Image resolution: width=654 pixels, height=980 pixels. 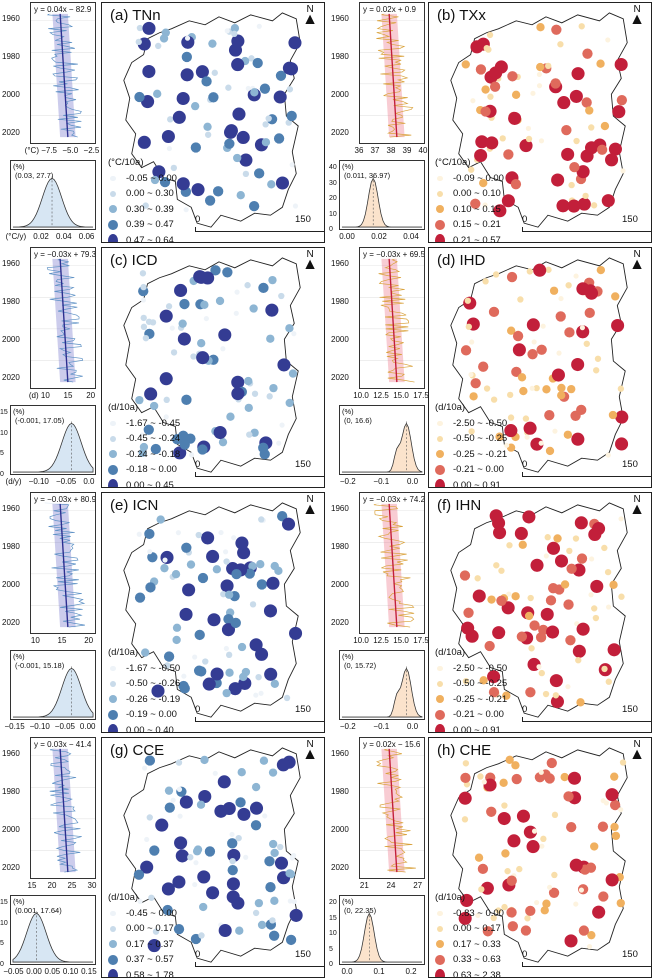 I want to click on density-chart: (%) (-0.001, 15.18), so click(x=53, y=685).